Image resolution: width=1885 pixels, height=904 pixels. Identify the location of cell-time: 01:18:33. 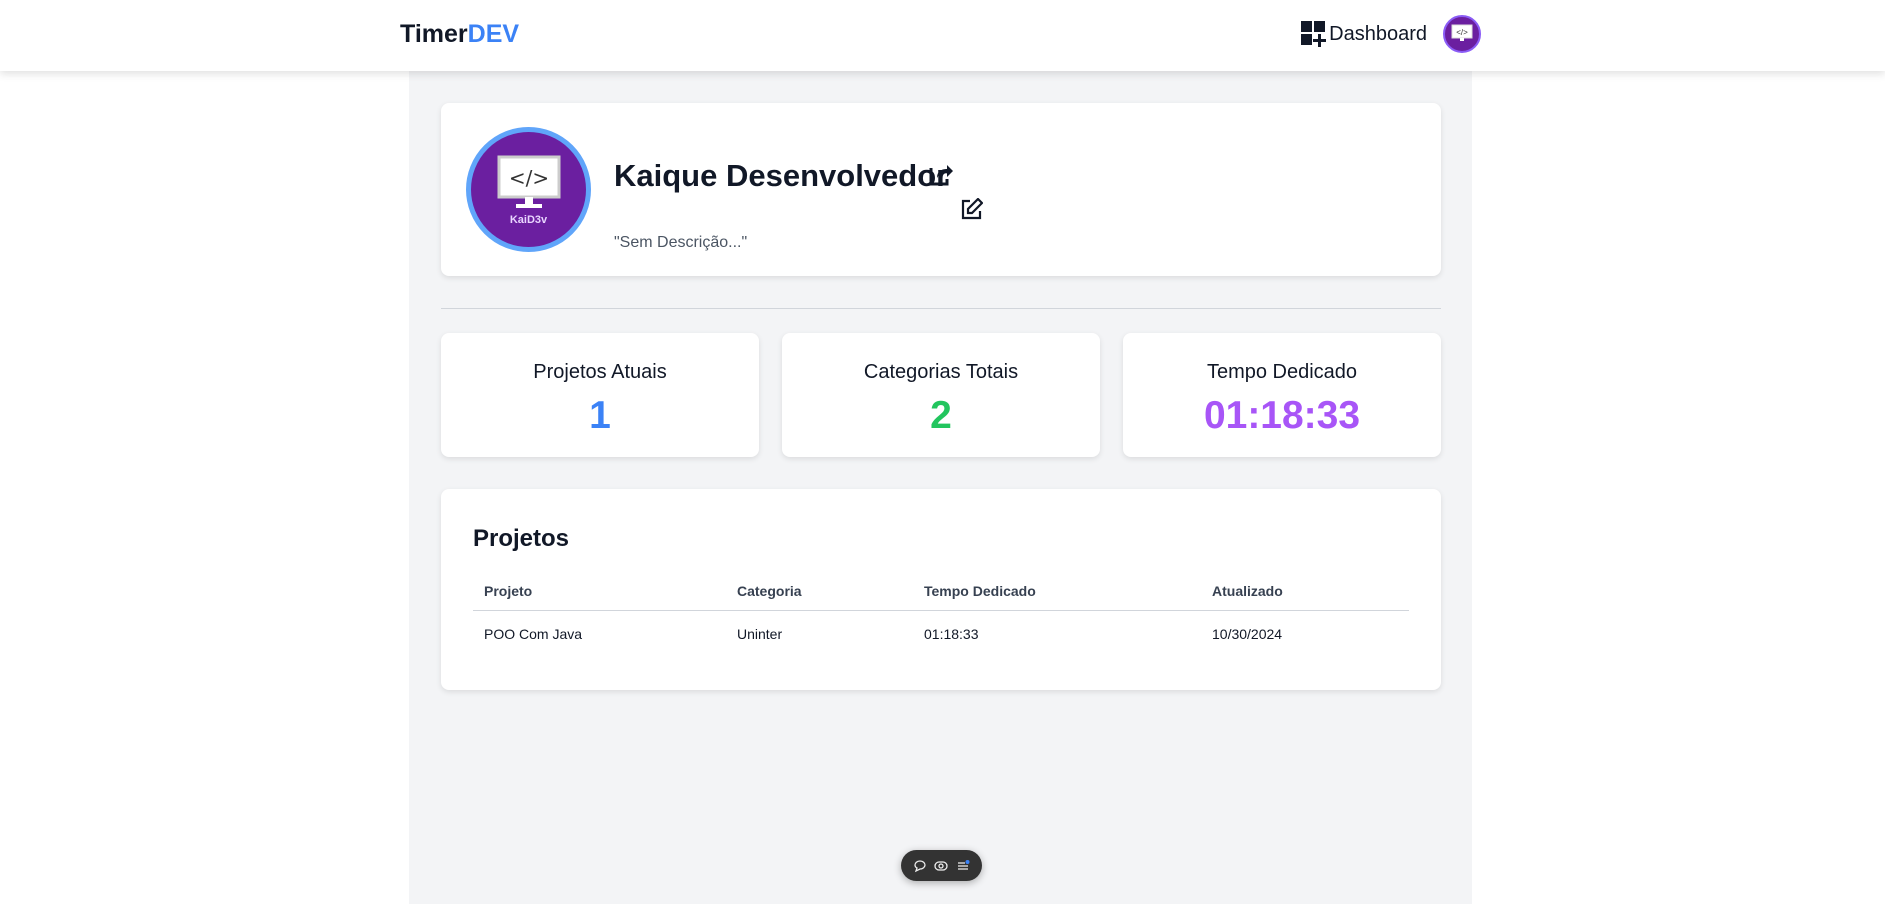
(951, 634).